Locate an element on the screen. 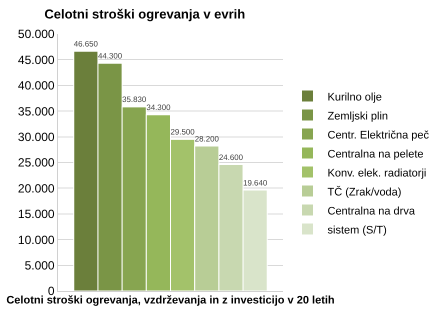 This screenshot has height=319, width=444. legend-label: Kurilno olje is located at coordinates (355, 97).